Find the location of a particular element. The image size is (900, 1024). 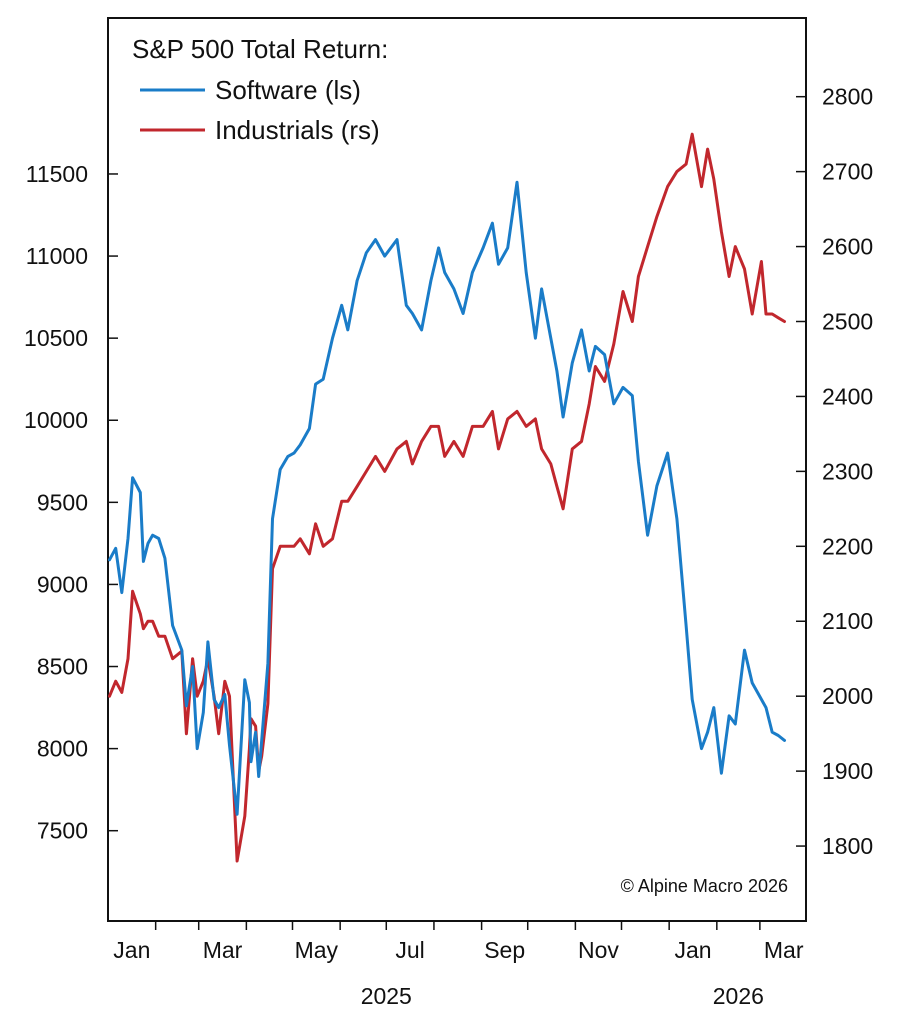

left-axis: 7500 8000 8500 9000 9500 10000 10500 11000 11500 is located at coordinates (71, 502).